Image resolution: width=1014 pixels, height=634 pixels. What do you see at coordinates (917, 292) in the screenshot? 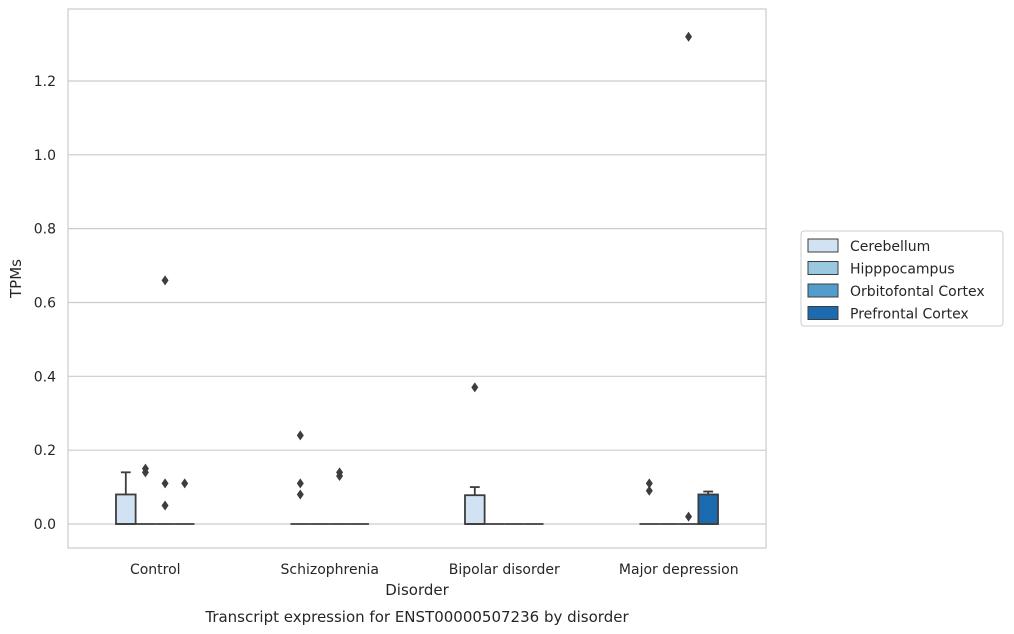
I see `legend-label: Orbitofontal Cortex` at bounding box center [917, 292].